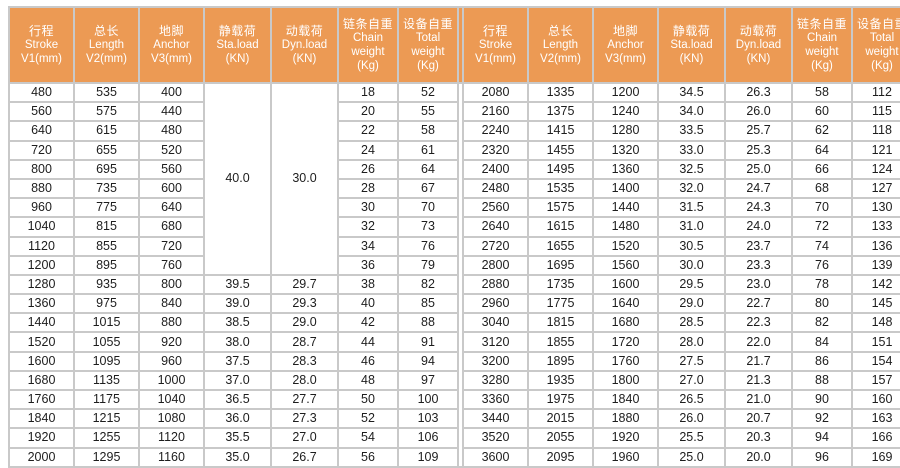 The width and height of the screenshot is (900, 468). I want to click on cell-sta_load-merged-left: 40.0, so click(237, 179).